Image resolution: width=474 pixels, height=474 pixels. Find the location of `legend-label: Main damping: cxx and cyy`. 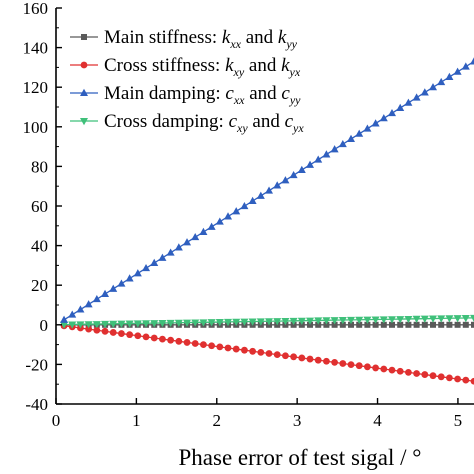

legend-label: Main damping: cxx and cyy is located at coordinates (202, 95).